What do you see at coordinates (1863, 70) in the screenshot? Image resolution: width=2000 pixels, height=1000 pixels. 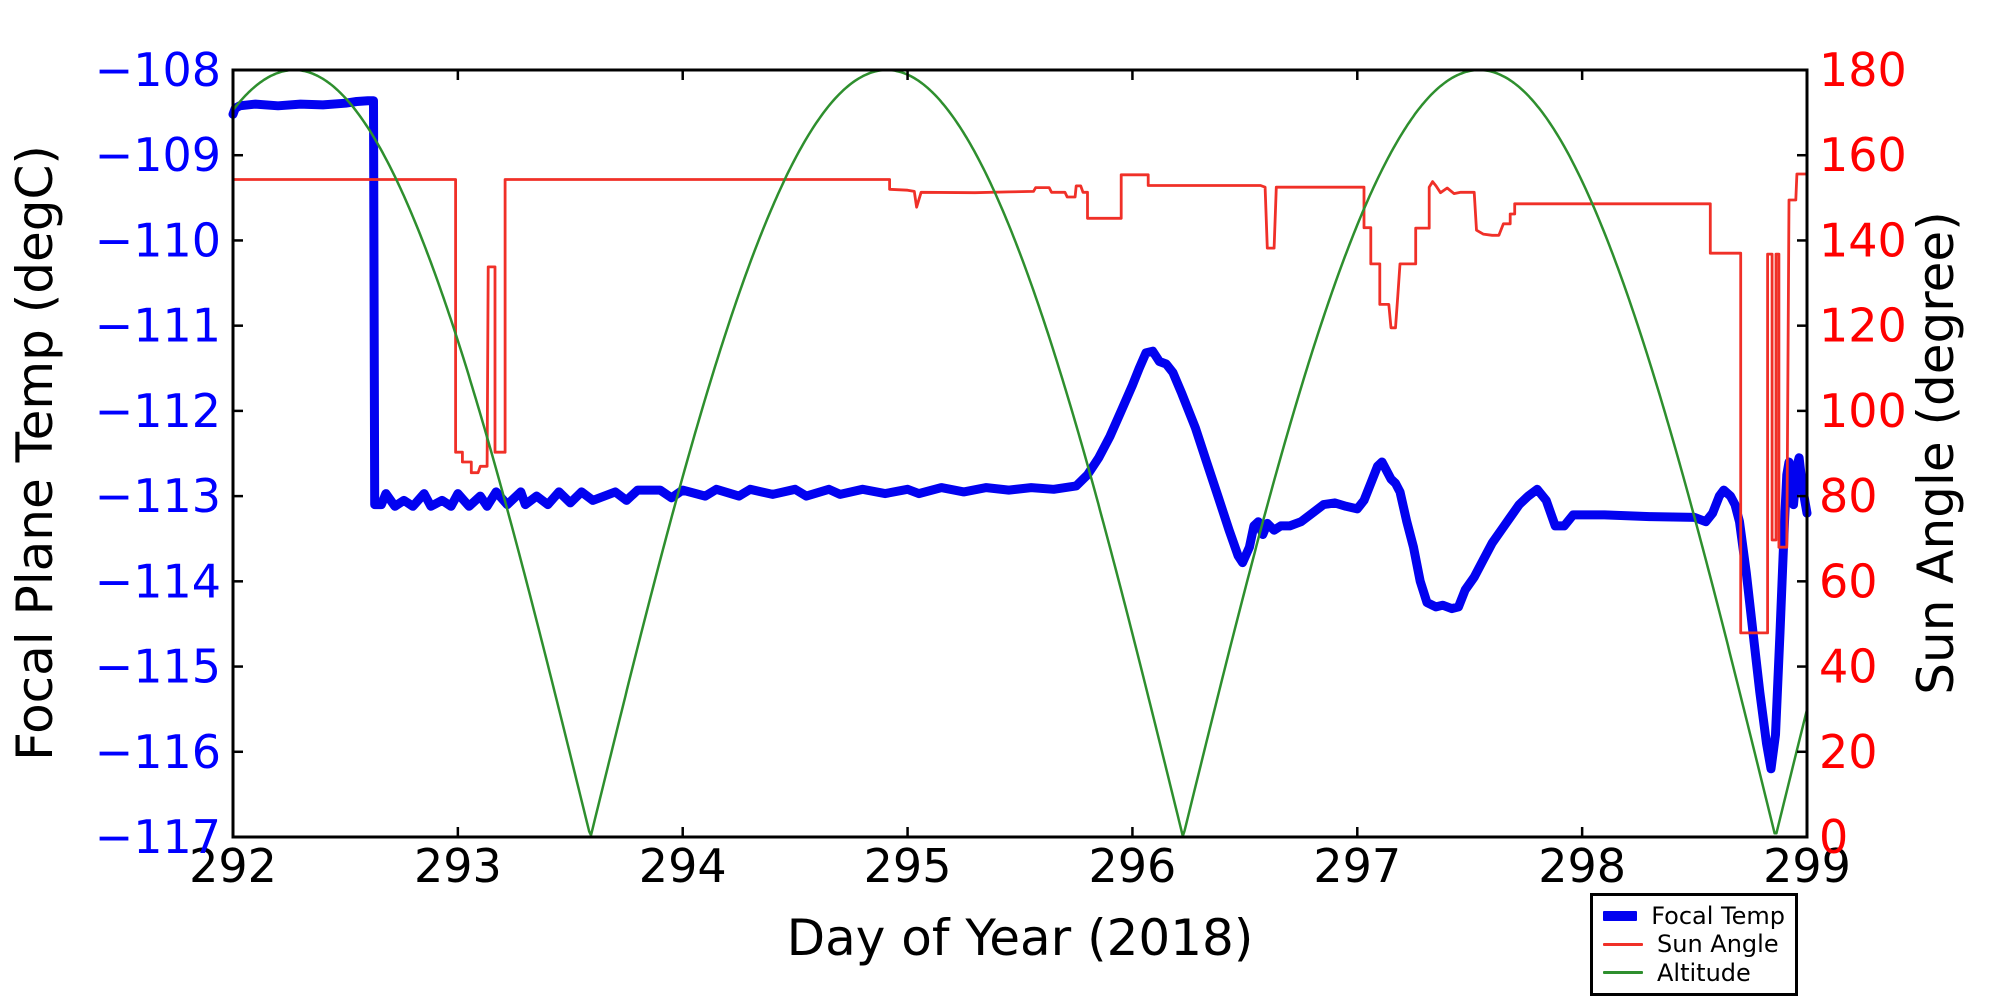 I see `y-right-tick-label: 180` at bounding box center [1863, 70].